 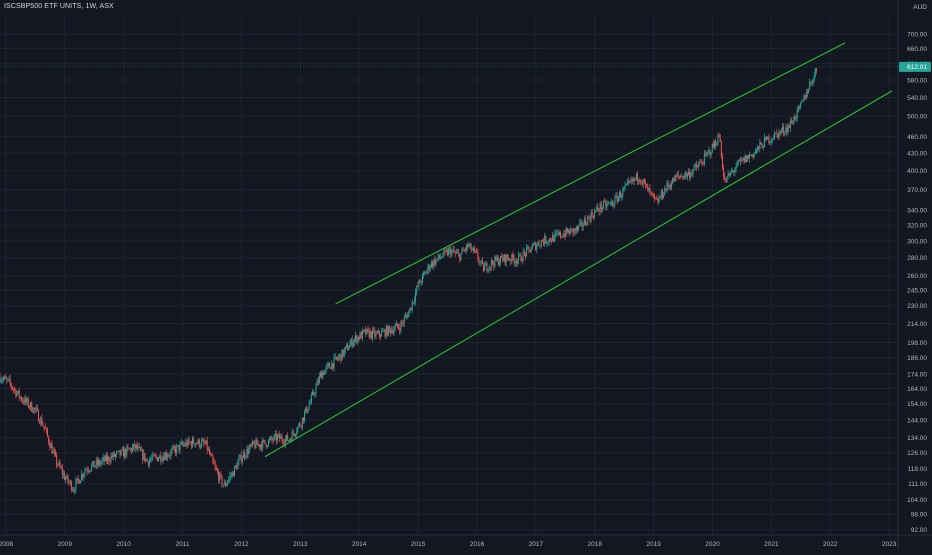 What do you see at coordinates (917, 117) in the screenshot?
I see `y-tick-label: 500.00` at bounding box center [917, 117].